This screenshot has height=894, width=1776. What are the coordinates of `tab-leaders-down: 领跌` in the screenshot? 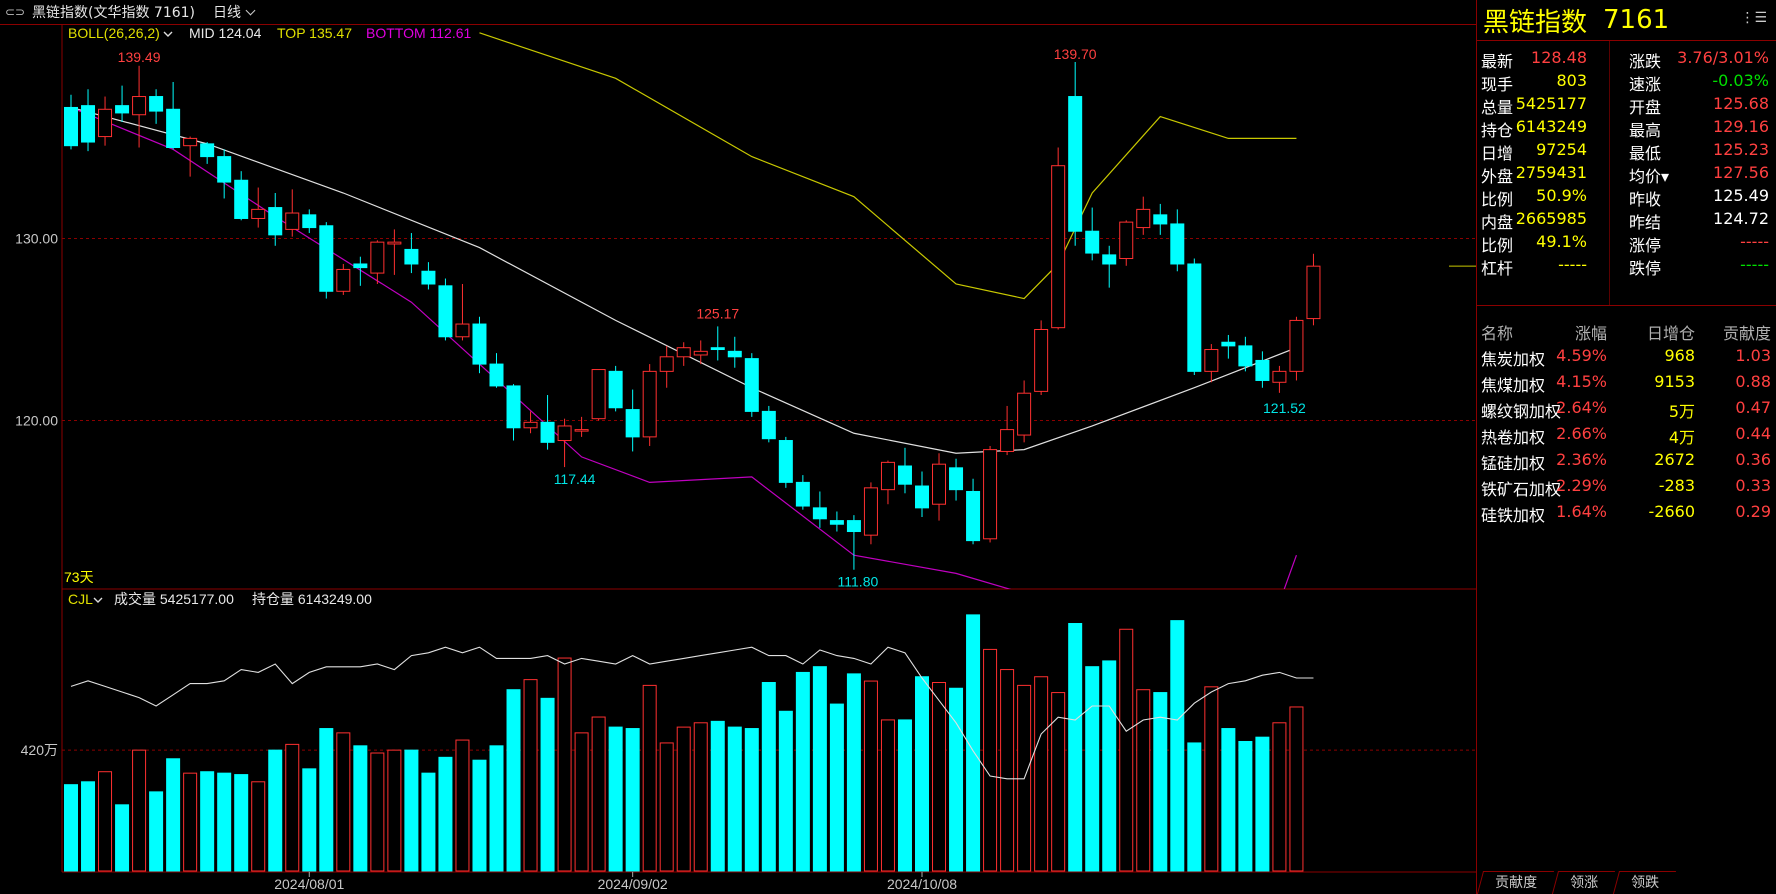 It's located at (1644, 882).